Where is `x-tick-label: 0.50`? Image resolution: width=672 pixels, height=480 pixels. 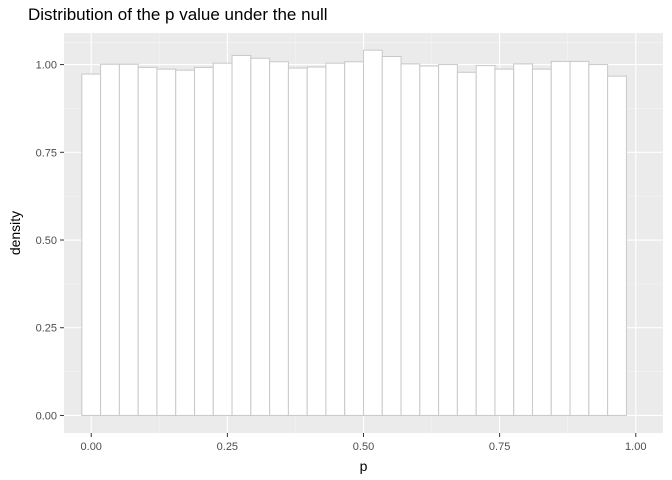 x-tick-label: 0.50 is located at coordinates (363, 447).